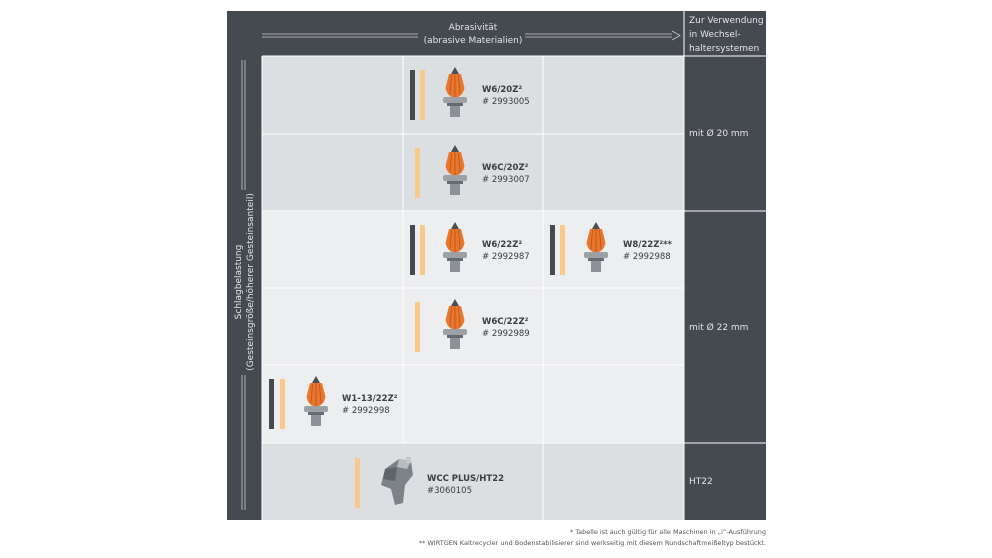 Image resolution: width=992 pixels, height=558 pixels. What do you see at coordinates (473, 41) in the screenshot?
I see `column-header-sub: (abrasive Materialien)` at bounding box center [473, 41].